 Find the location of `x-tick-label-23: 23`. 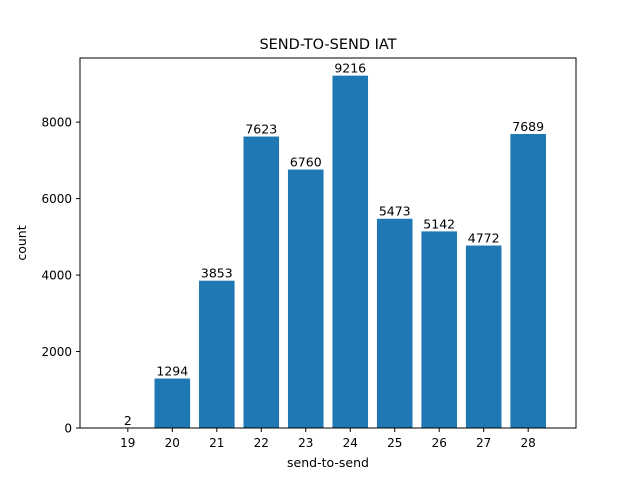

x-tick-label-23: 23 is located at coordinates (305, 443).